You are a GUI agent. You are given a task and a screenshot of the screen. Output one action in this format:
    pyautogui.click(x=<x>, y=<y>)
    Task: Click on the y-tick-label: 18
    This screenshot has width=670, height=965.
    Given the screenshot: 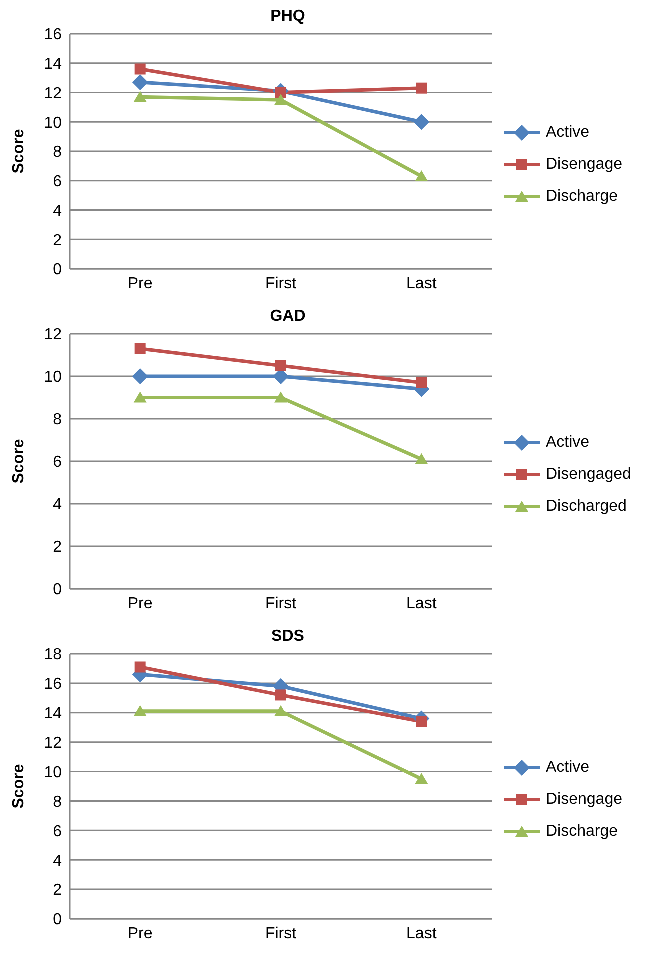 What is the action you would take?
    pyautogui.click(x=53, y=655)
    